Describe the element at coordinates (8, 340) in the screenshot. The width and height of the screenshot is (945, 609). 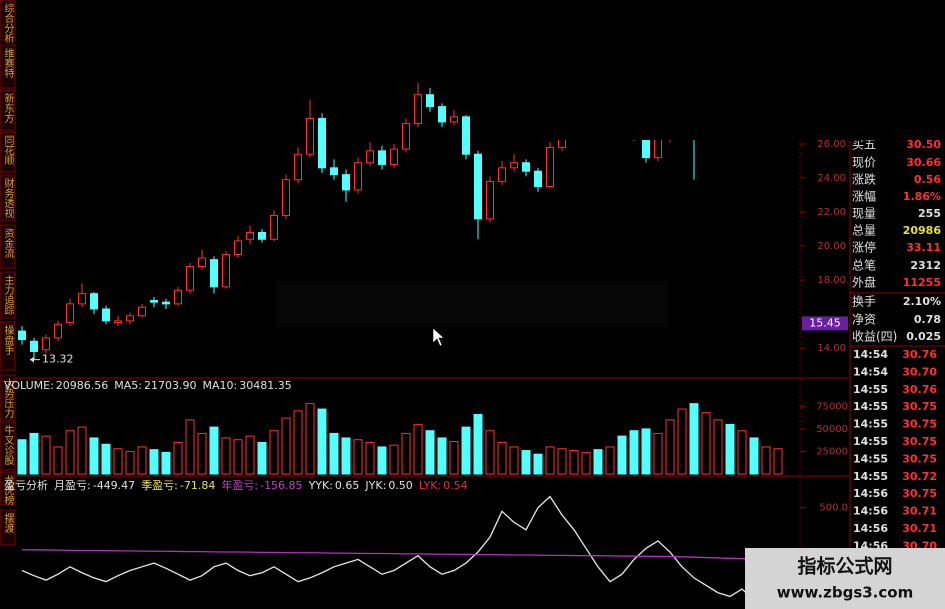
I see `sidebar-tab-label: 操盘手` at that location.